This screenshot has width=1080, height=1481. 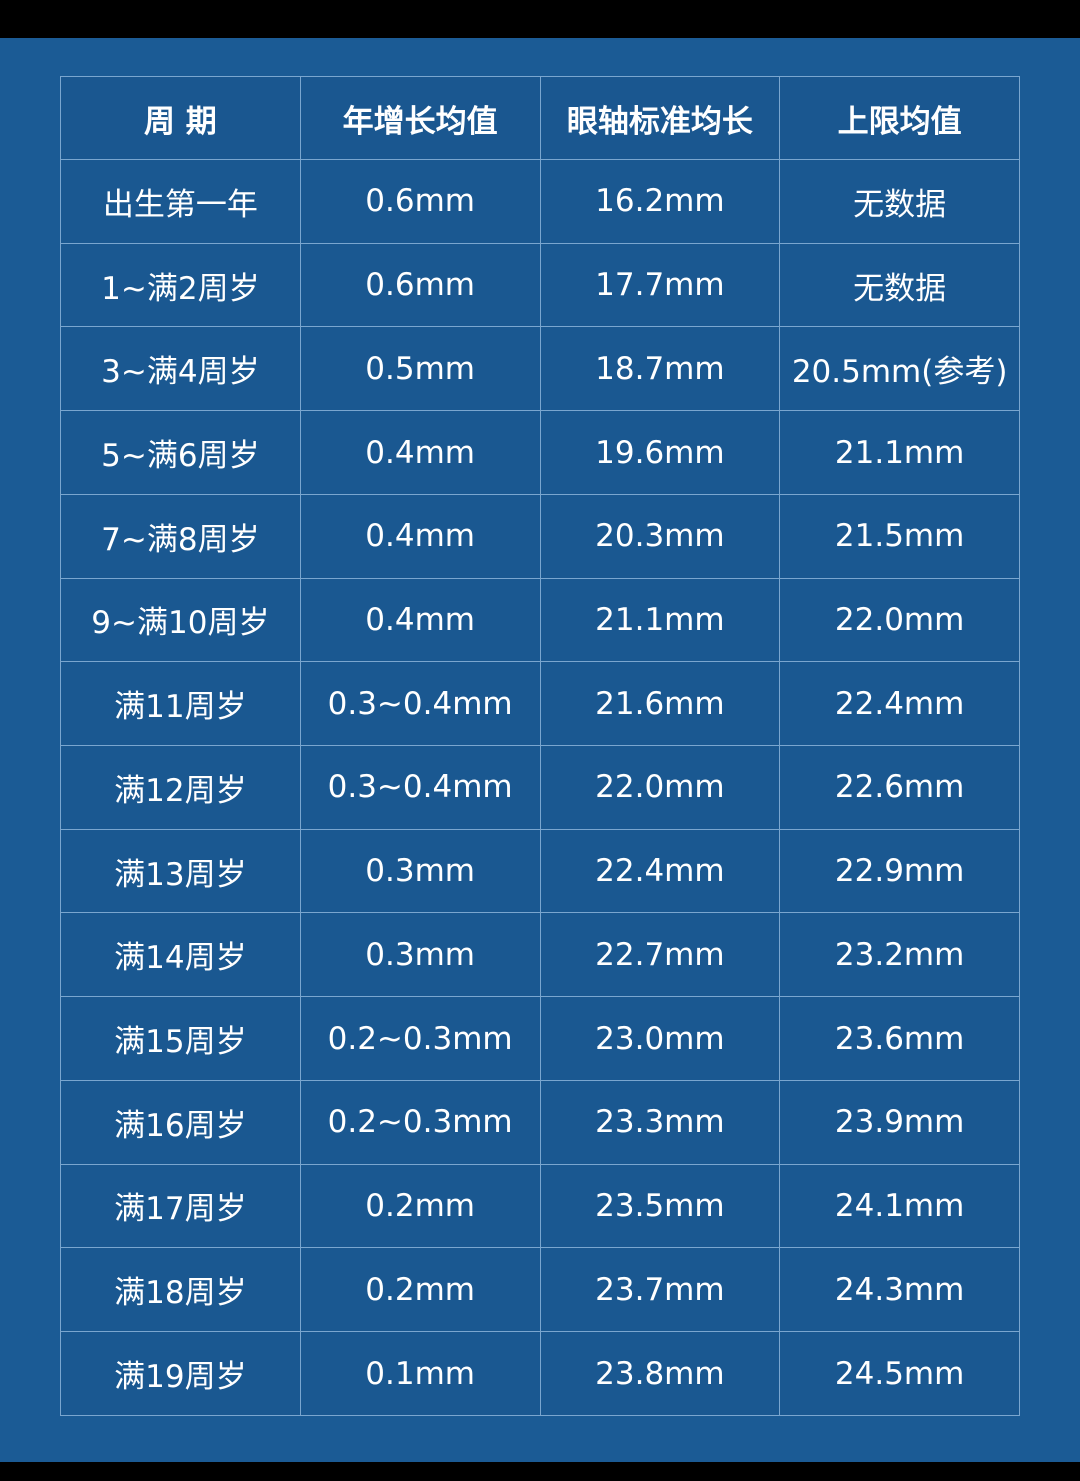 I want to click on table-row: 9~满10周岁 0.4mm 21.1mm 22.0mm, so click(x=540, y=620).